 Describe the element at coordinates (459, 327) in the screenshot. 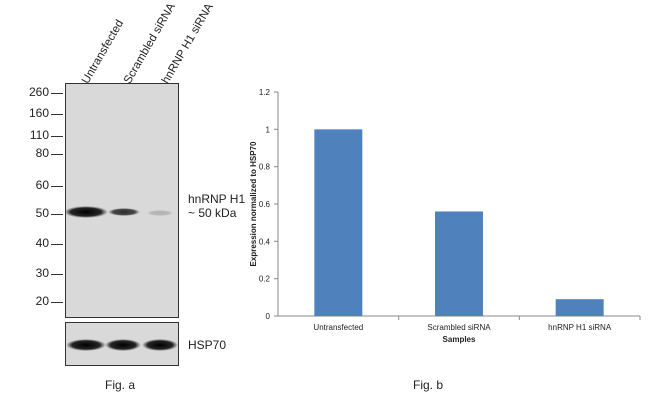

I see `x-tick-label: Scrambled siRNA` at that location.